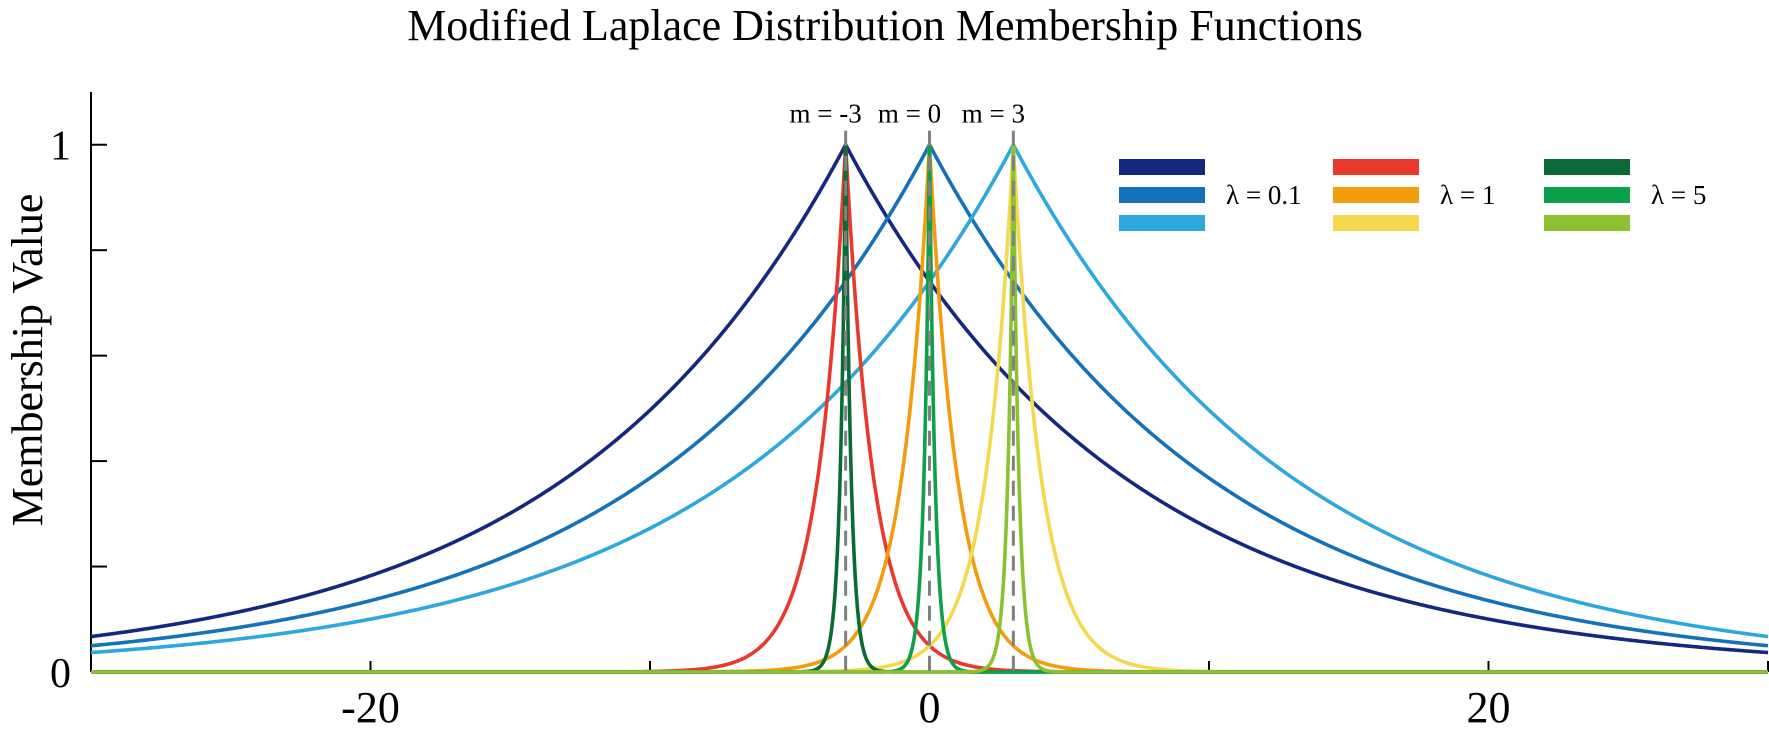  Describe the element at coordinates (60, 147) in the screenshot. I see `y-tick-label: 1` at that location.